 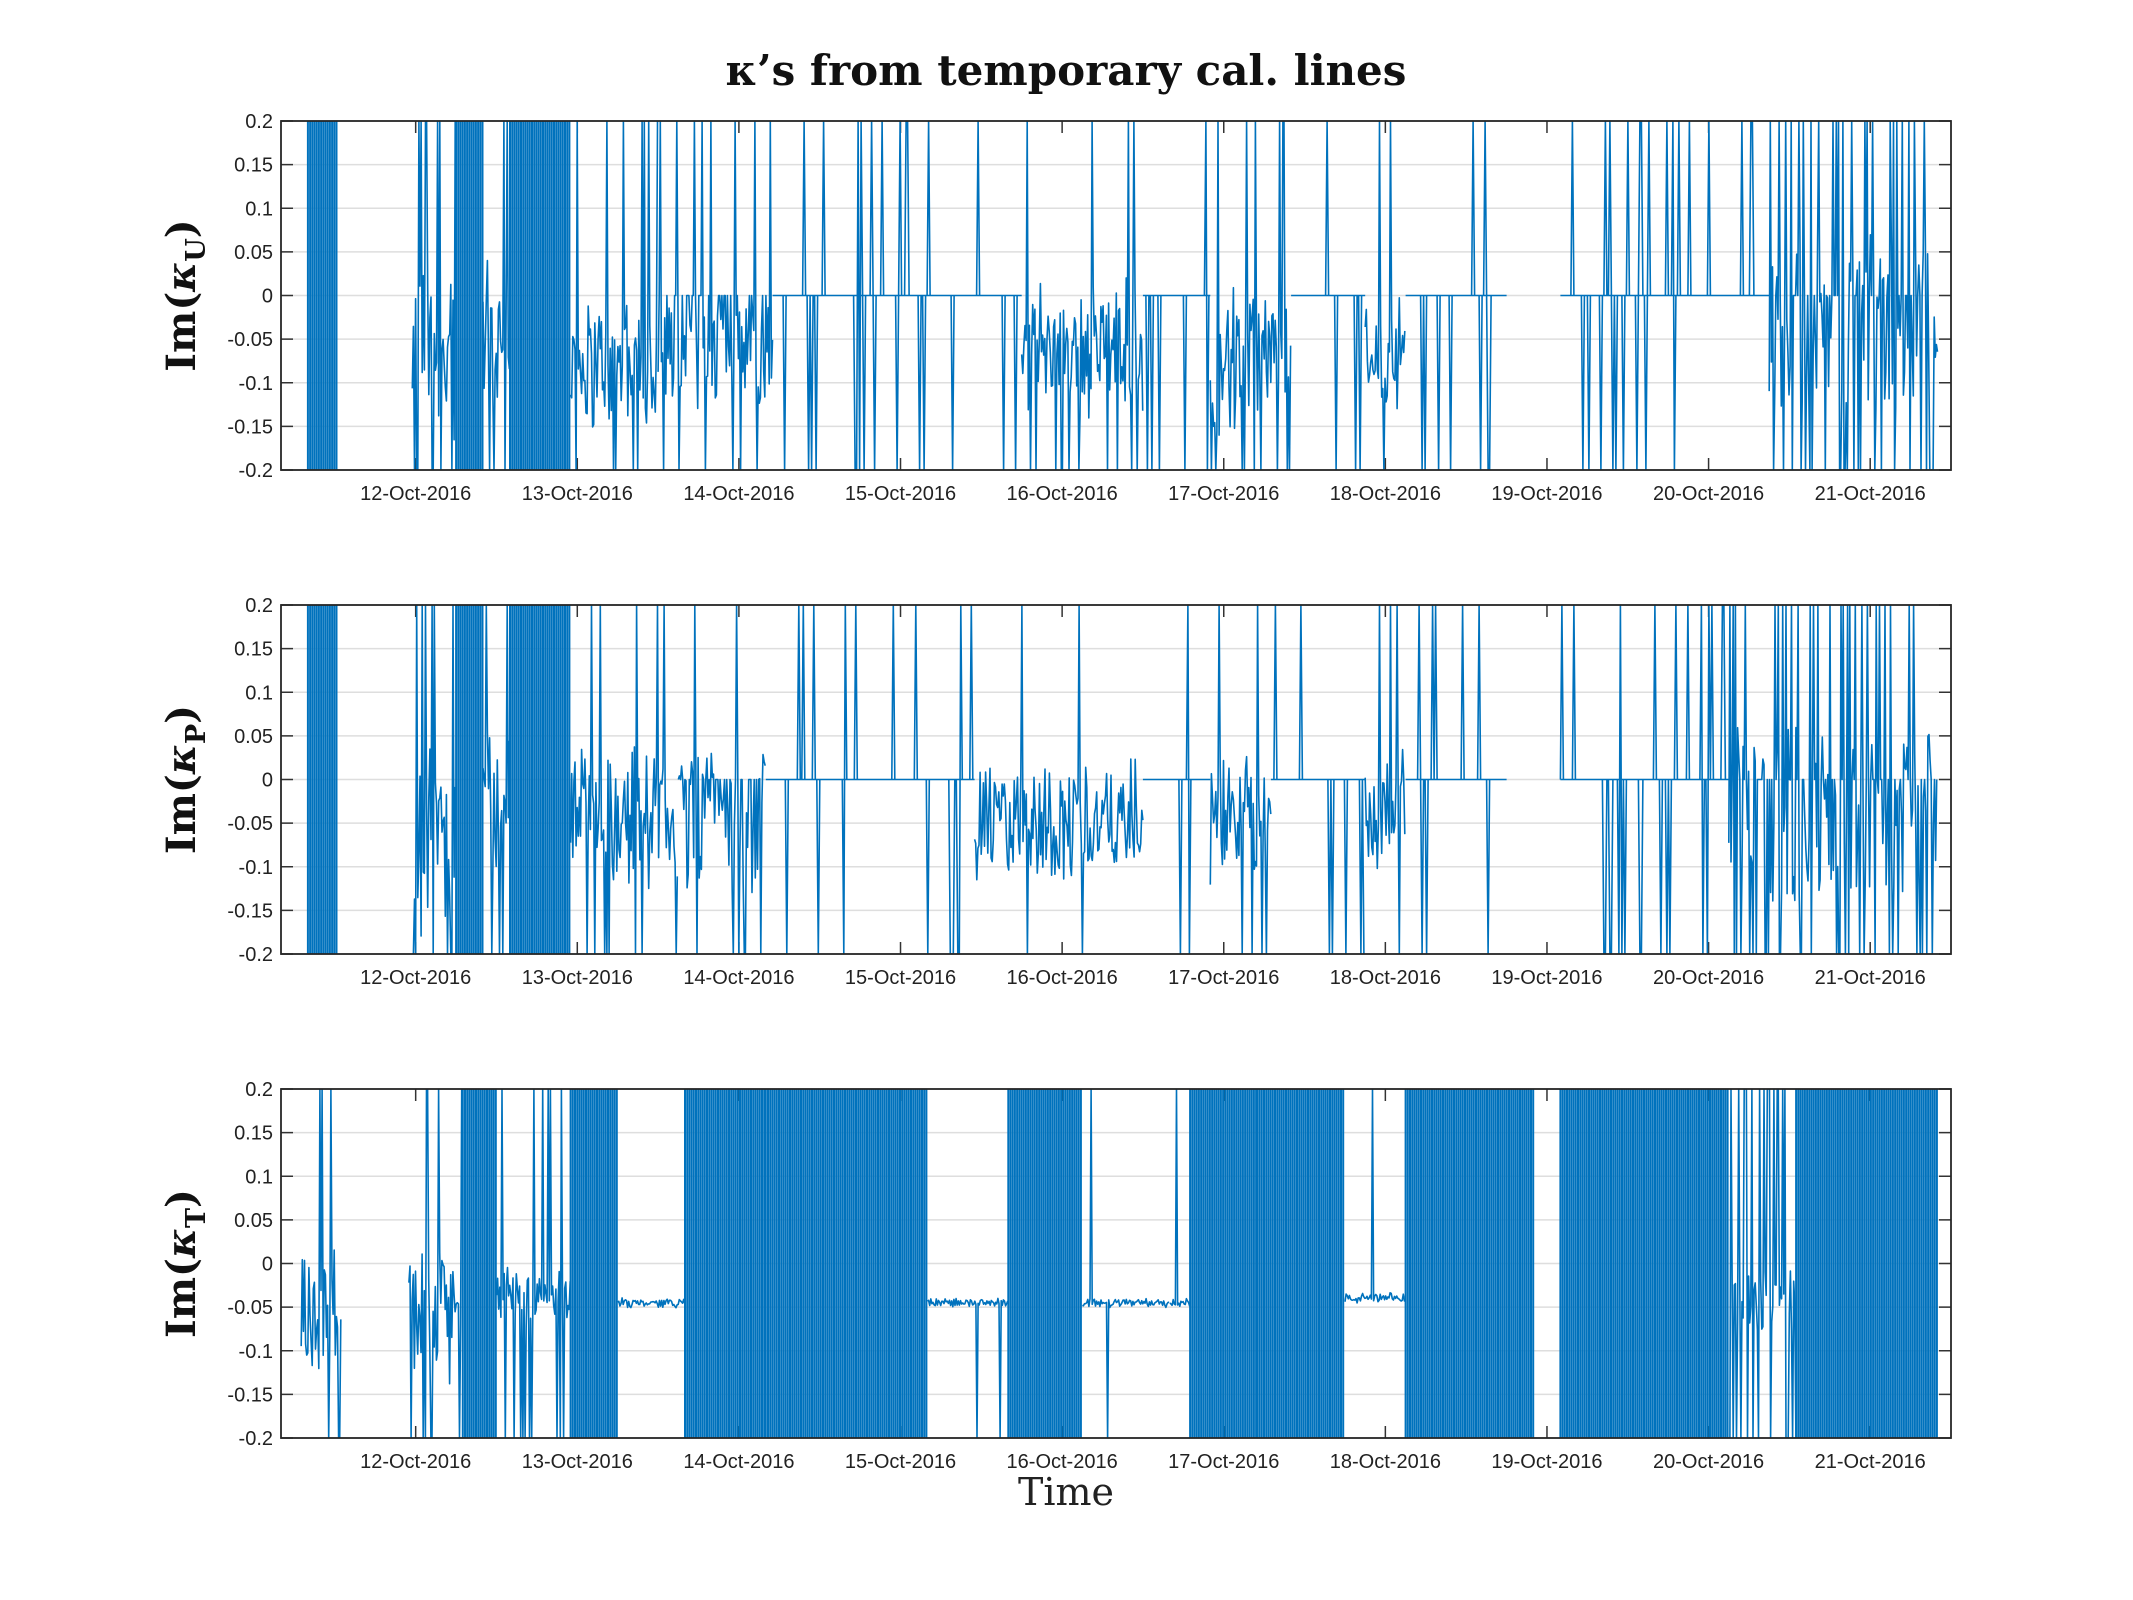 I want to click on y-tick-label: 0.2, so click(x=259, y=606).